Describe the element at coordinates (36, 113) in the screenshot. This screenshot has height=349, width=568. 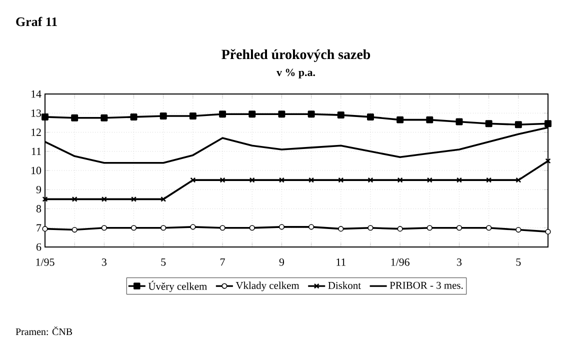
I see `y-tick-label: 13` at that location.